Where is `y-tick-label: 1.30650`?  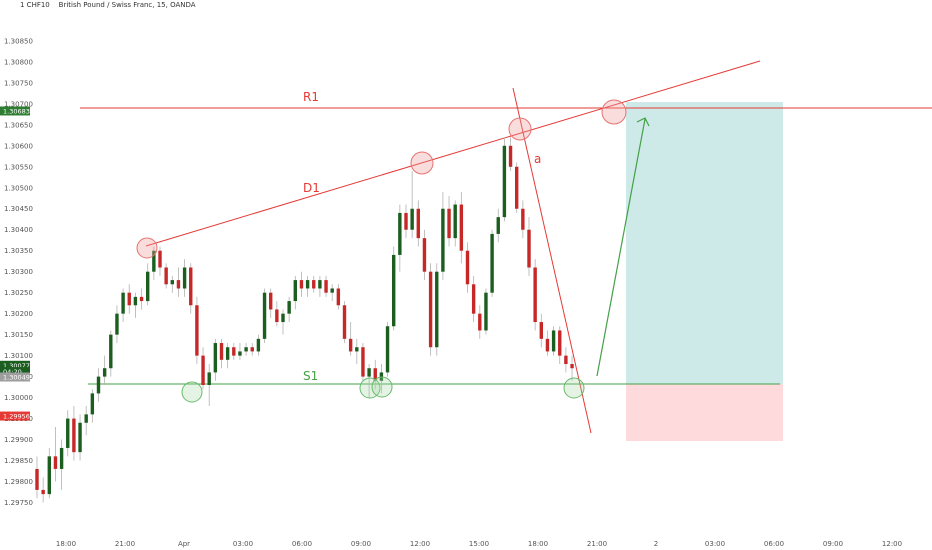
y-tick-label: 1.30650 is located at coordinates (18, 125).